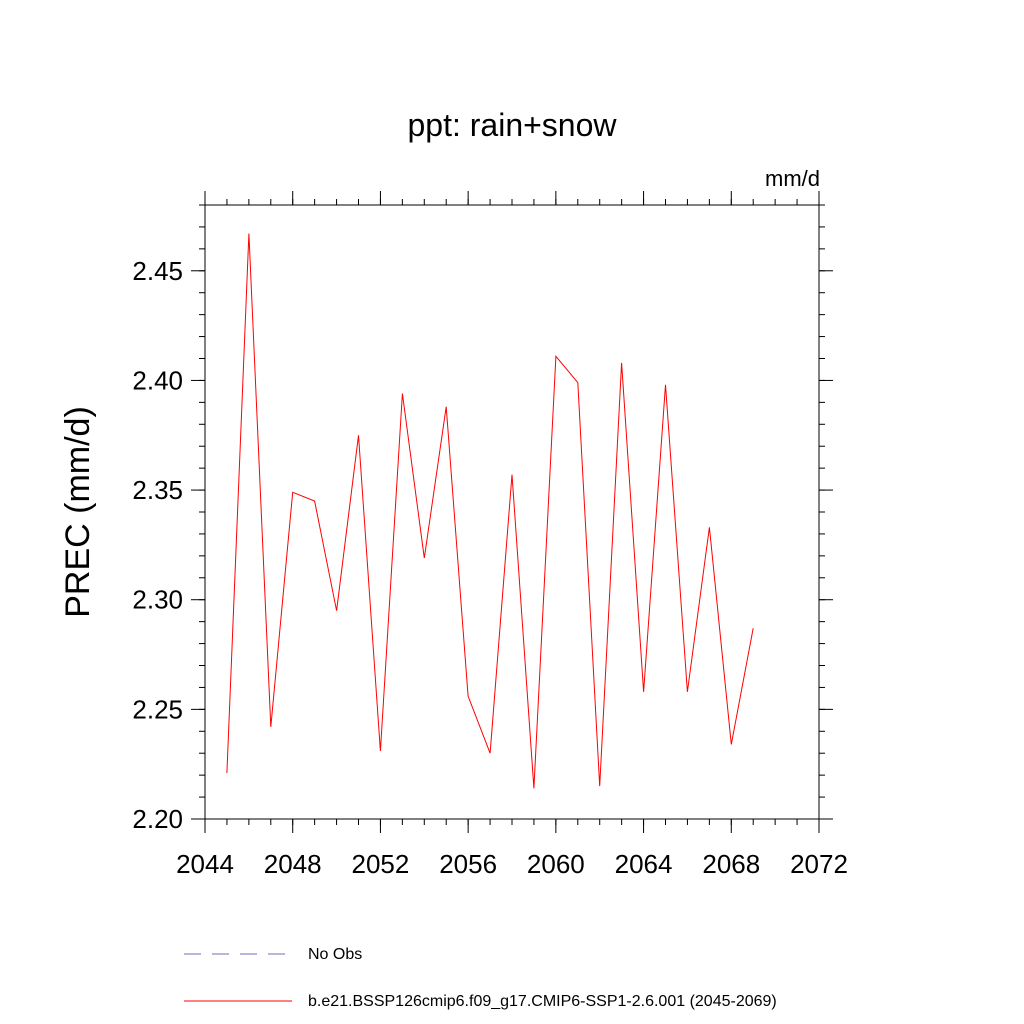 This screenshot has height=1024, width=1024. I want to click on chart-title: ppt: rain+snow, so click(512, 125).